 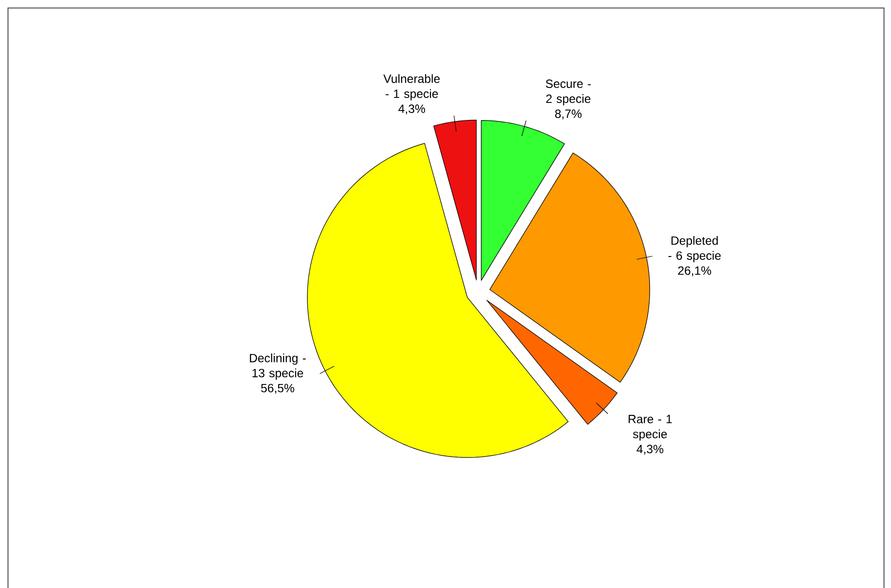 What do you see at coordinates (411, 87) in the screenshot?
I see `slice-label: Vulnerable - 1 specie` at bounding box center [411, 87].